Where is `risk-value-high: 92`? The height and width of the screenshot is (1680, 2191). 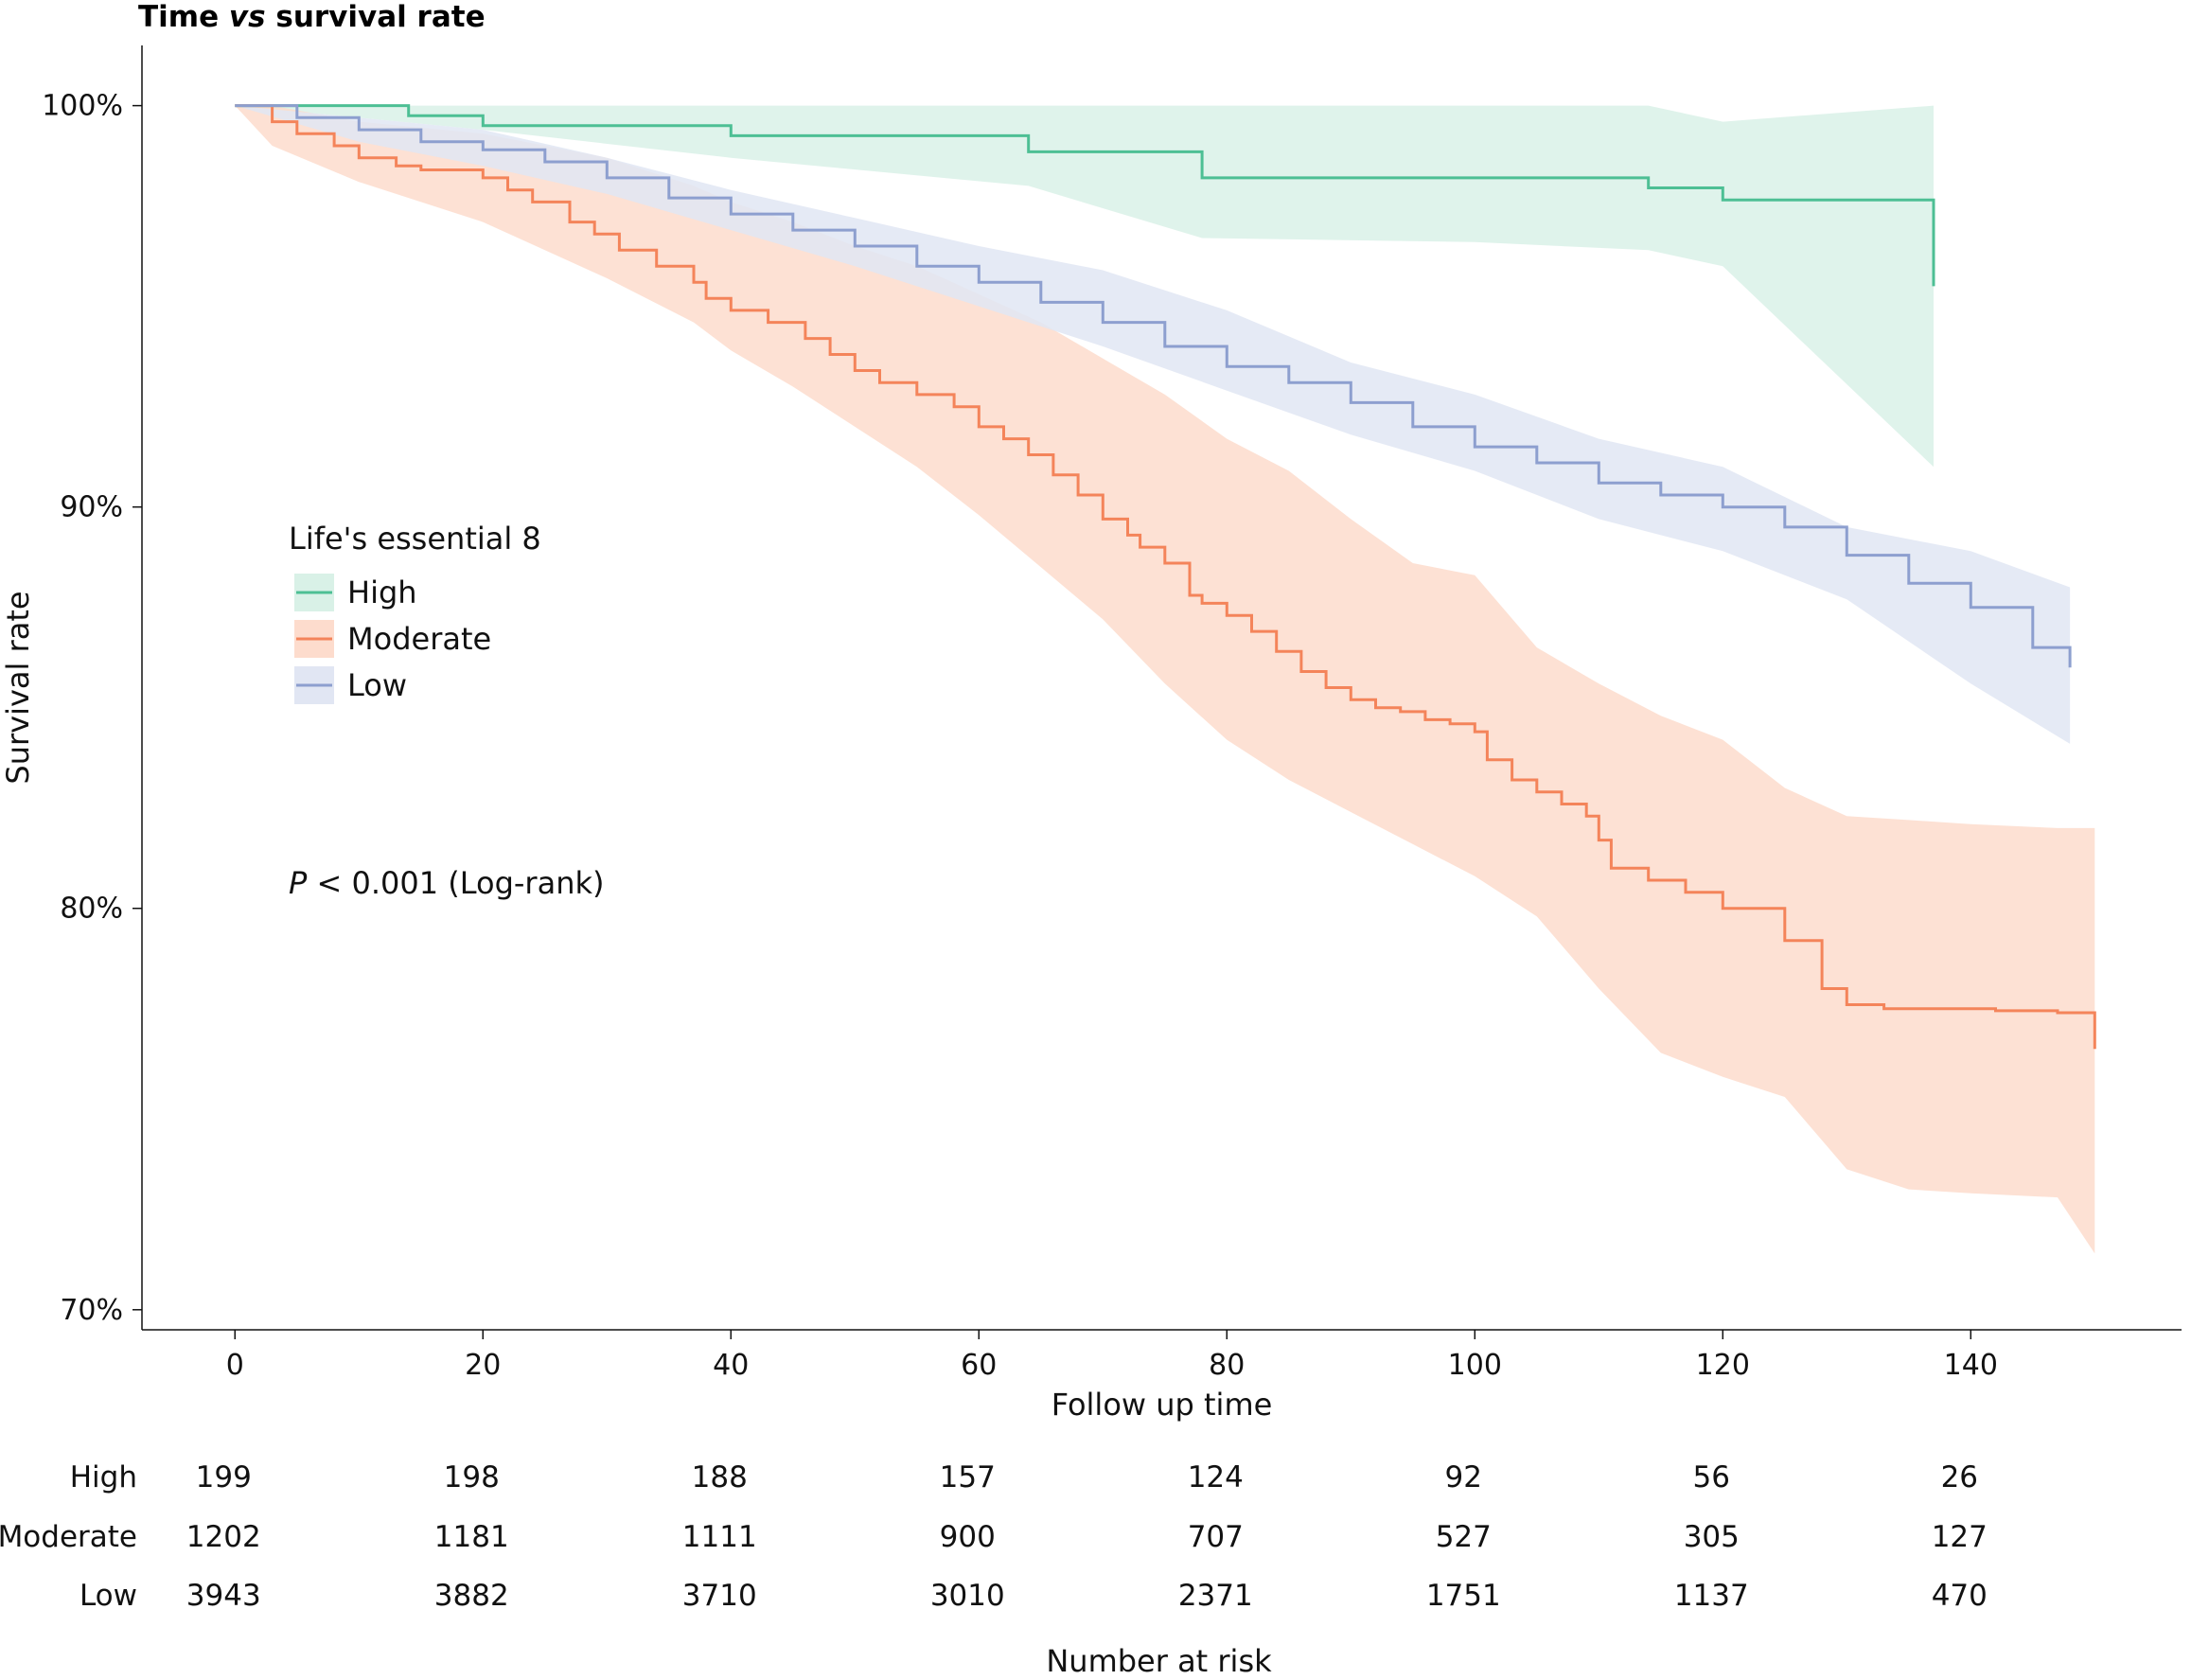 risk-value-high: 92 is located at coordinates (1463, 1477).